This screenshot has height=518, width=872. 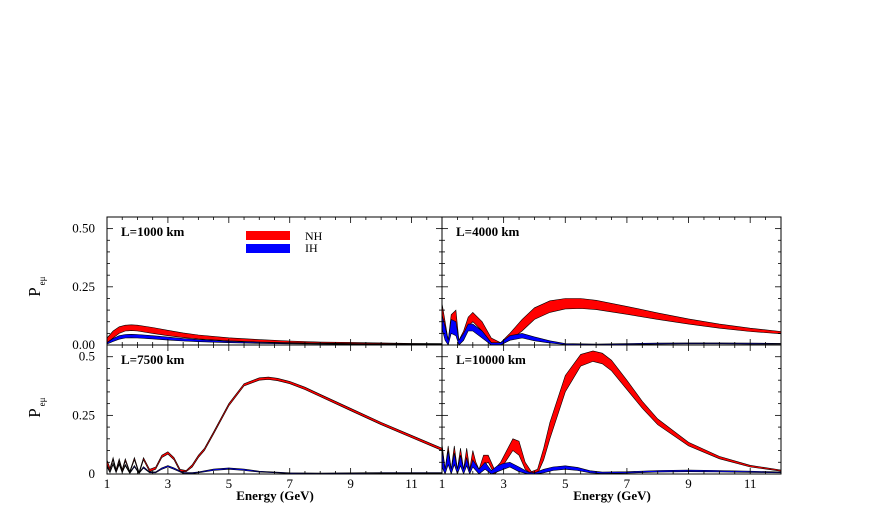 What do you see at coordinates (83, 228) in the screenshot?
I see `y-tick-label: 0.50` at bounding box center [83, 228].